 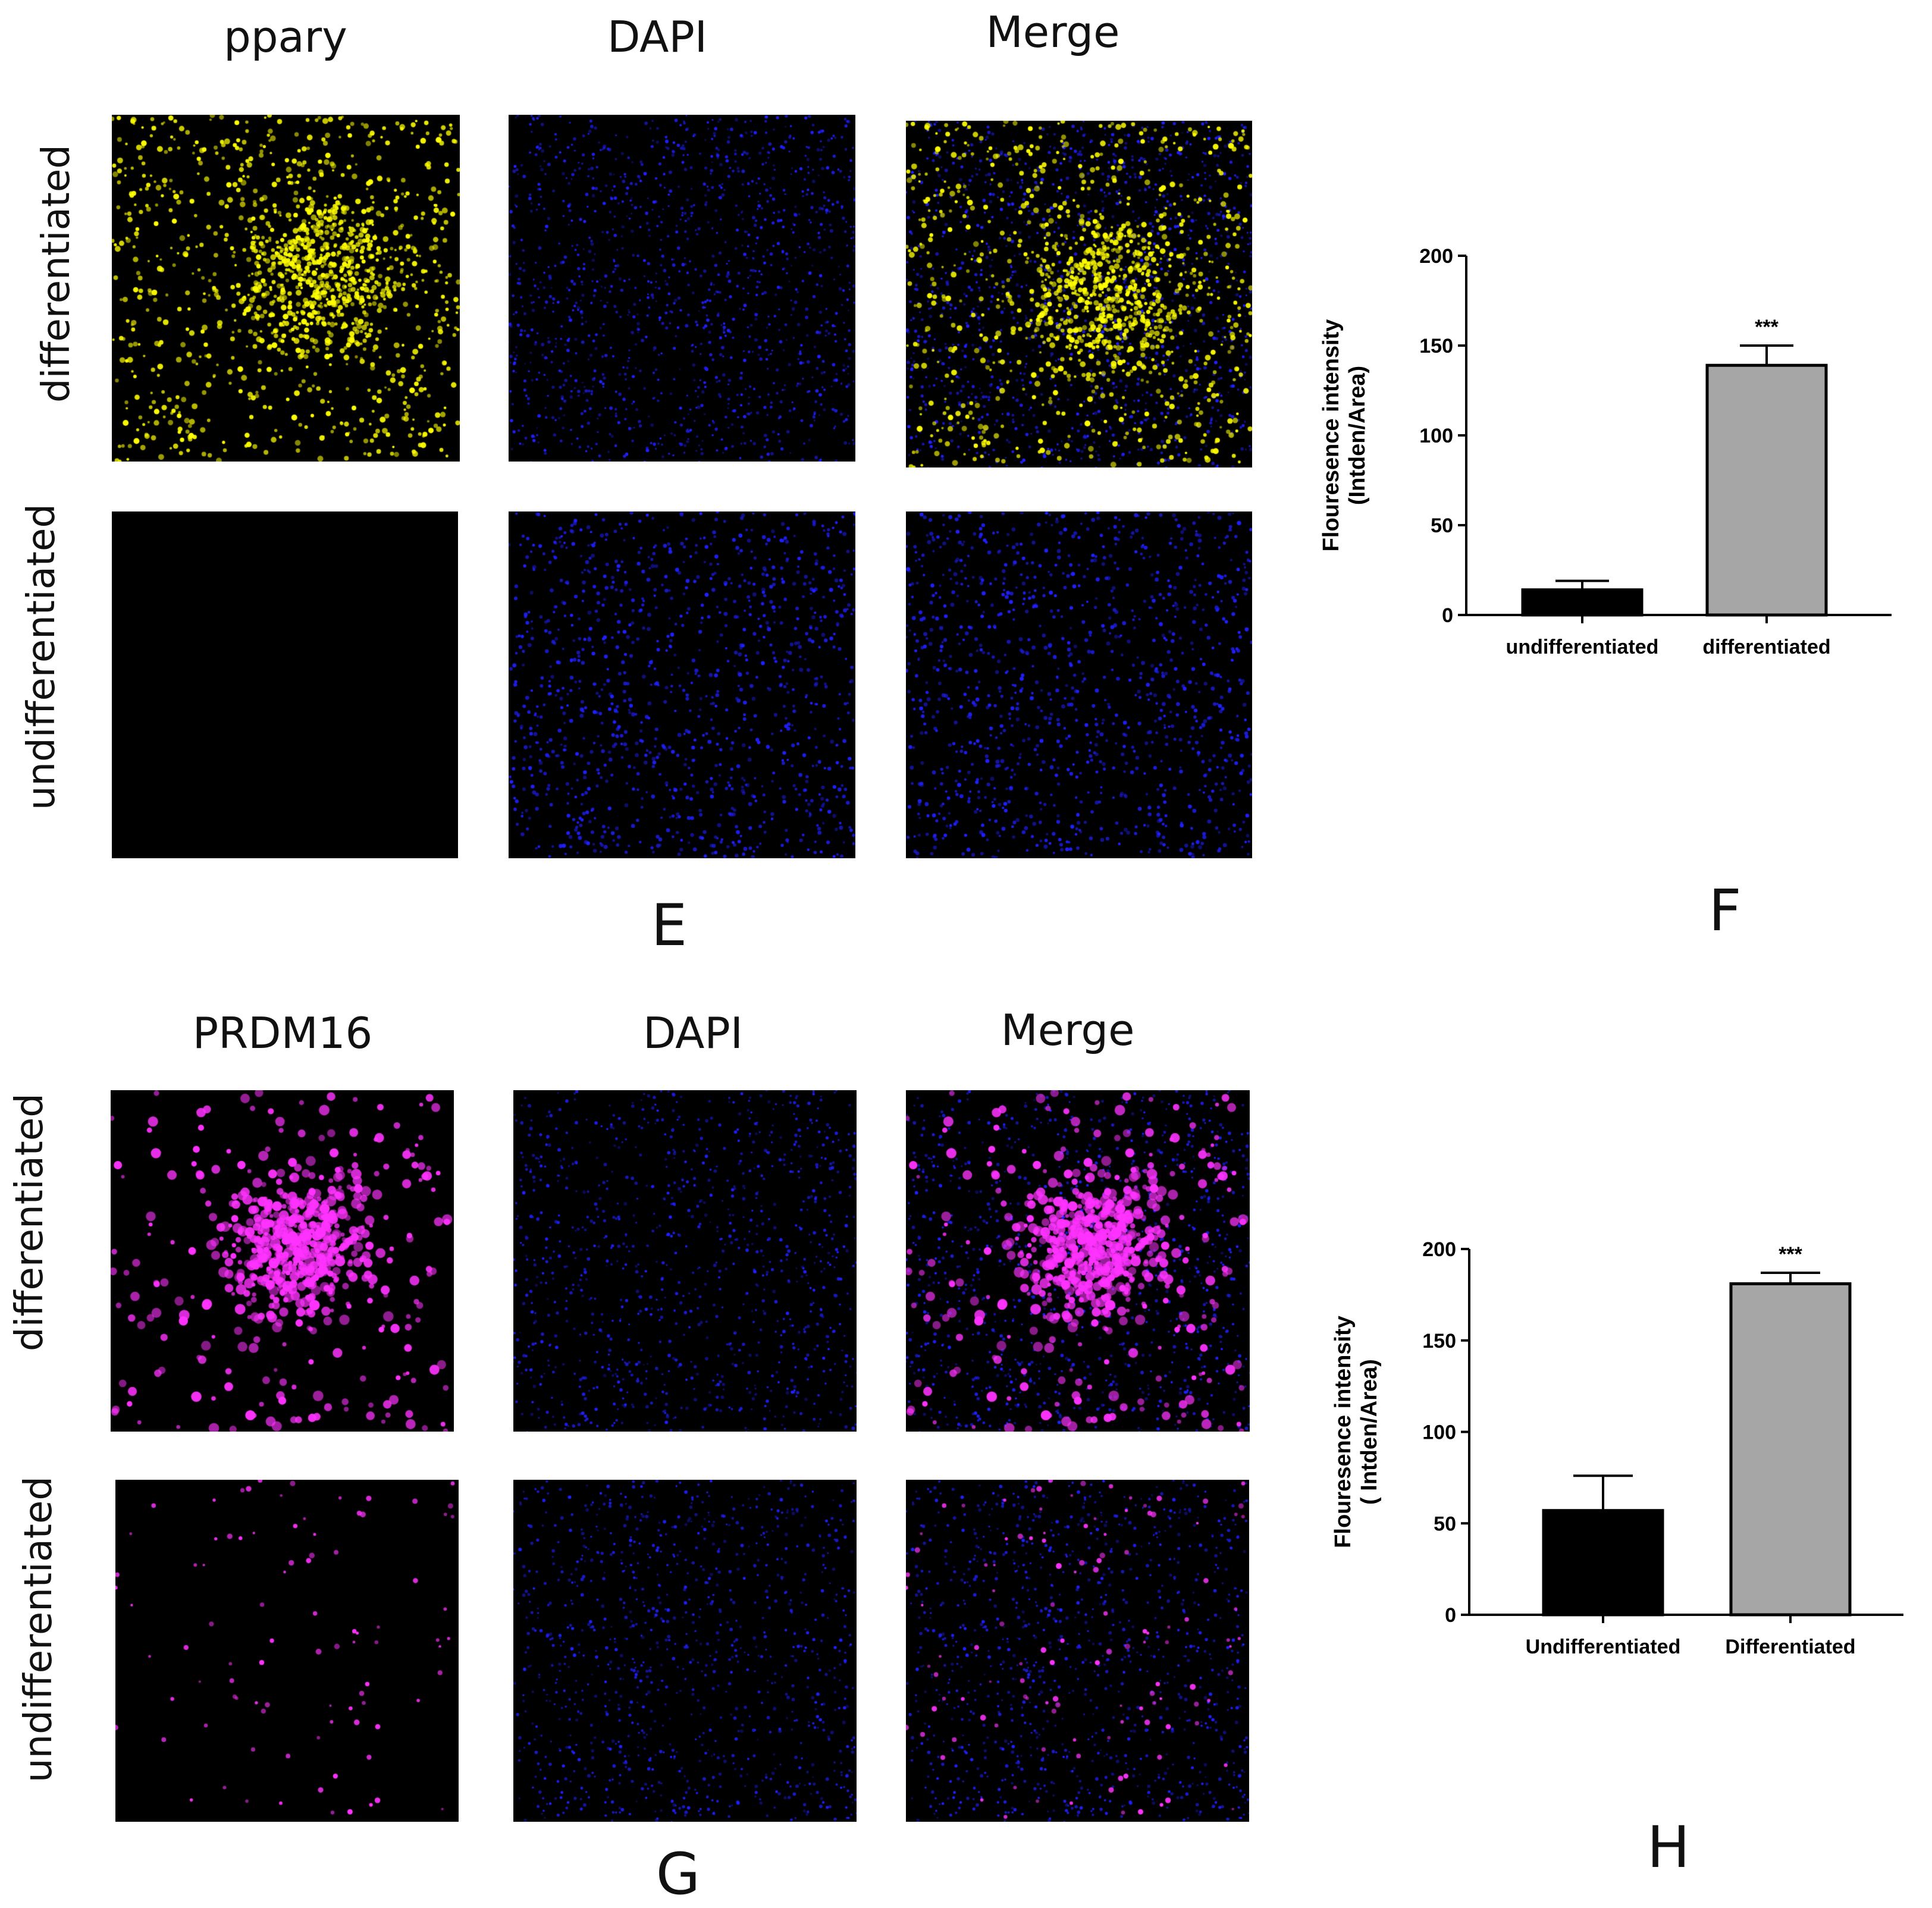 What do you see at coordinates (42, 656) in the screenshot?
I see `row-label-undifferentiated: undifferentiated` at bounding box center [42, 656].